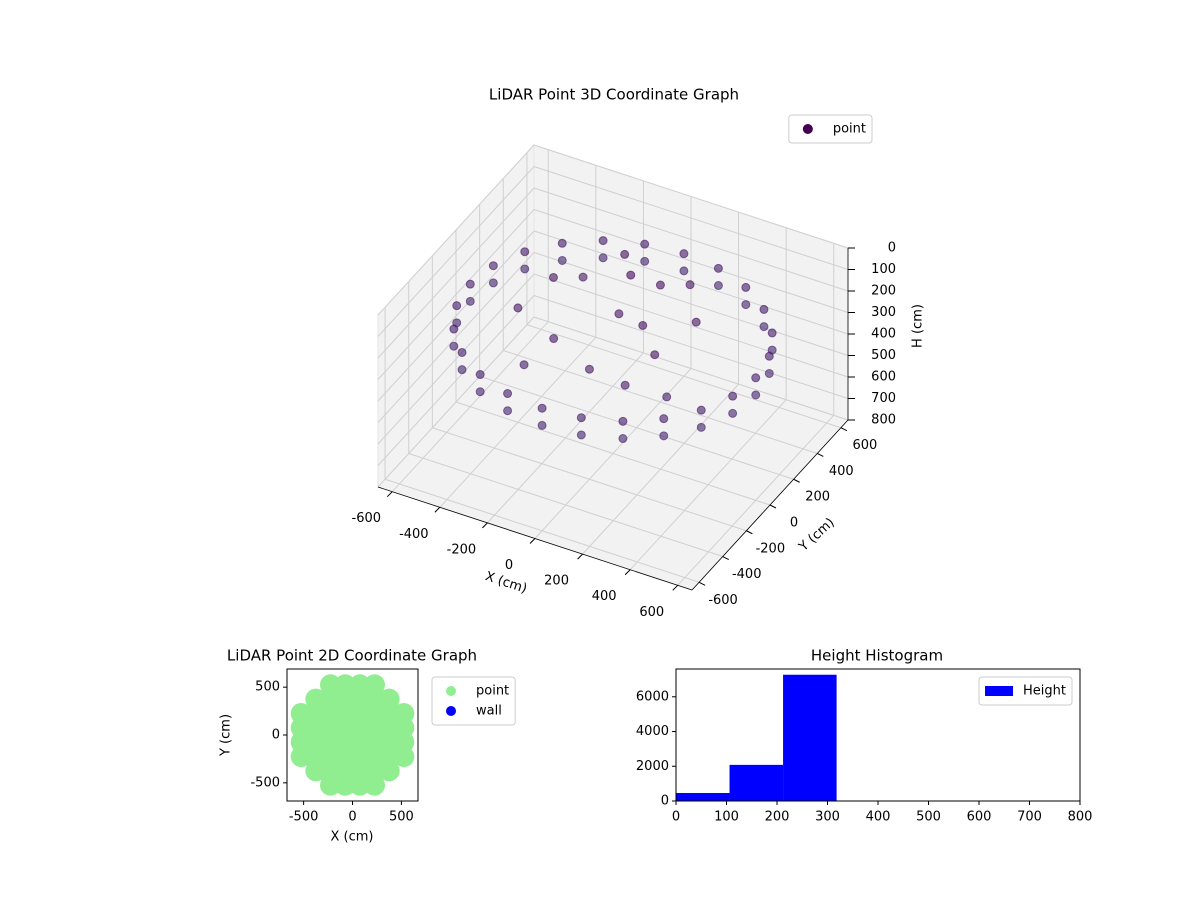 This screenshot has height=900, width=1200. Describe the element at coordinates (473, 701) in the screenshot. I see `legend: point wall` at that location.